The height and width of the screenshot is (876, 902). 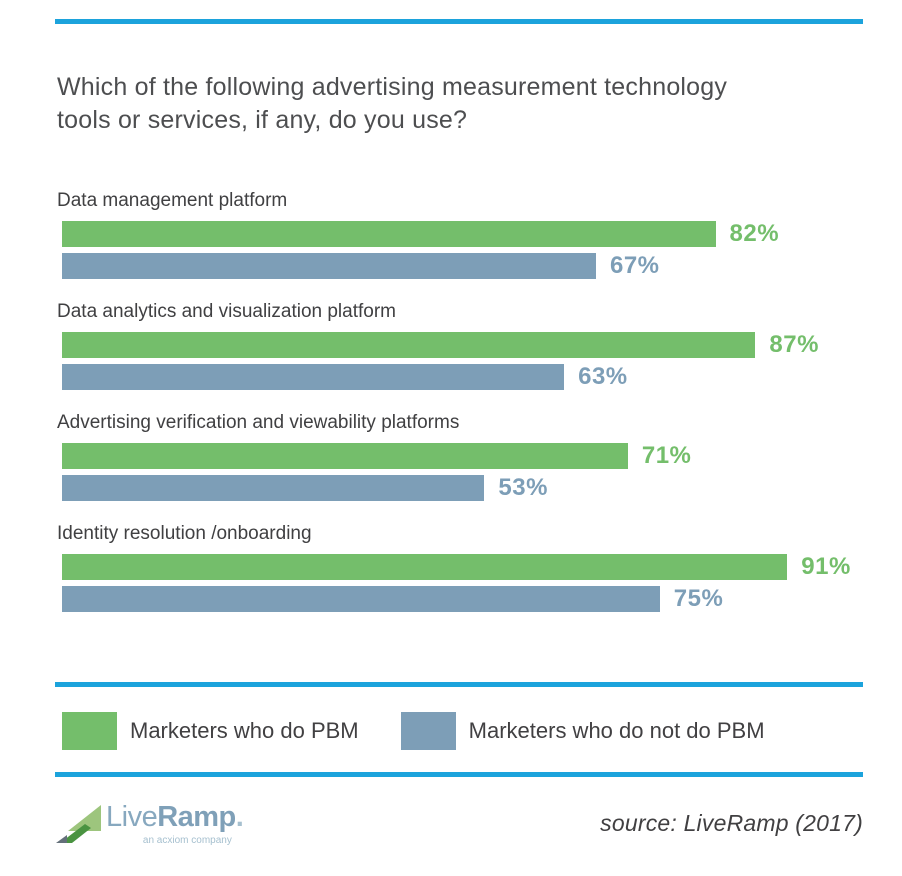 What do you see at coordinates (794, 344) in the screenshot?
I see `value-label: 87%` at bounding box center [794, 344].